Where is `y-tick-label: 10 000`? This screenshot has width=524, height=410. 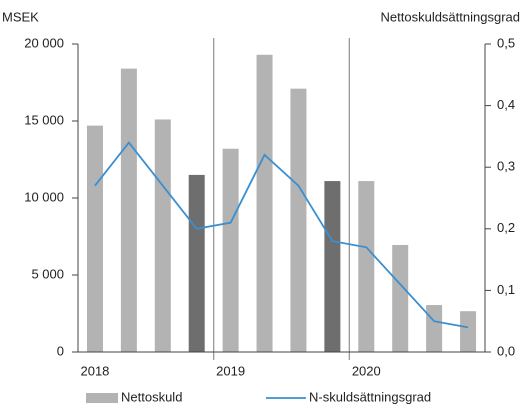
y-tick-label: 10 000 is located at coordinates (44, 196).